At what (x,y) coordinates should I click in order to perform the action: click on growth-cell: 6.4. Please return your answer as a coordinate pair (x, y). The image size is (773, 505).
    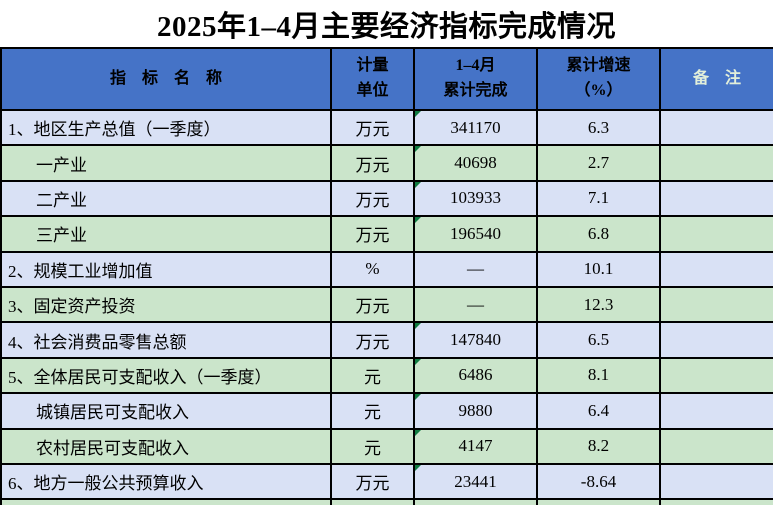
    Looking at the image, I should click on (598, 411).